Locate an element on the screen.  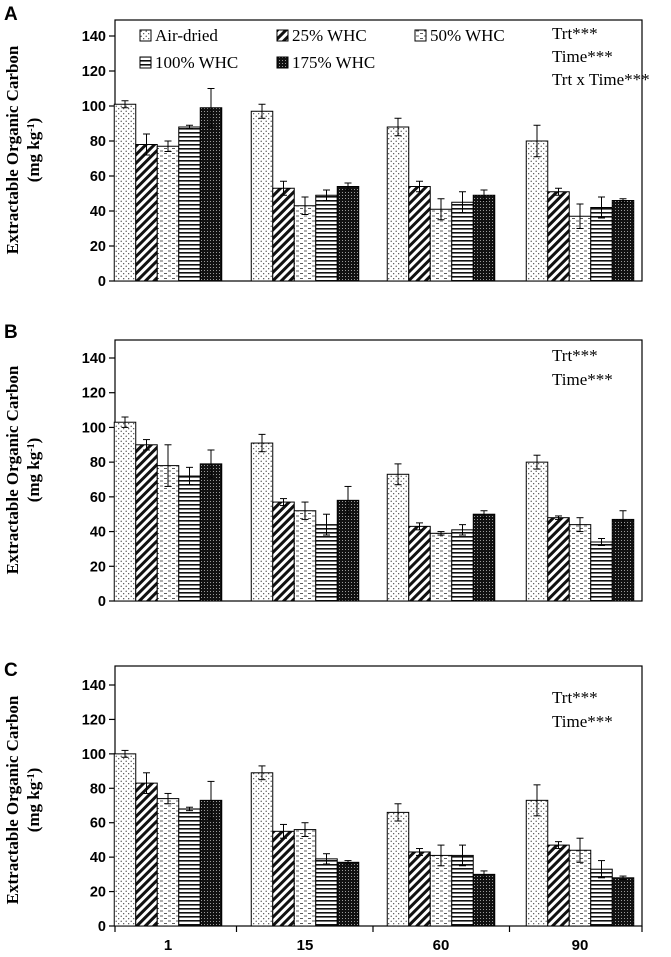
legend-swatch-175-whc is located at coordinates (282, 62).